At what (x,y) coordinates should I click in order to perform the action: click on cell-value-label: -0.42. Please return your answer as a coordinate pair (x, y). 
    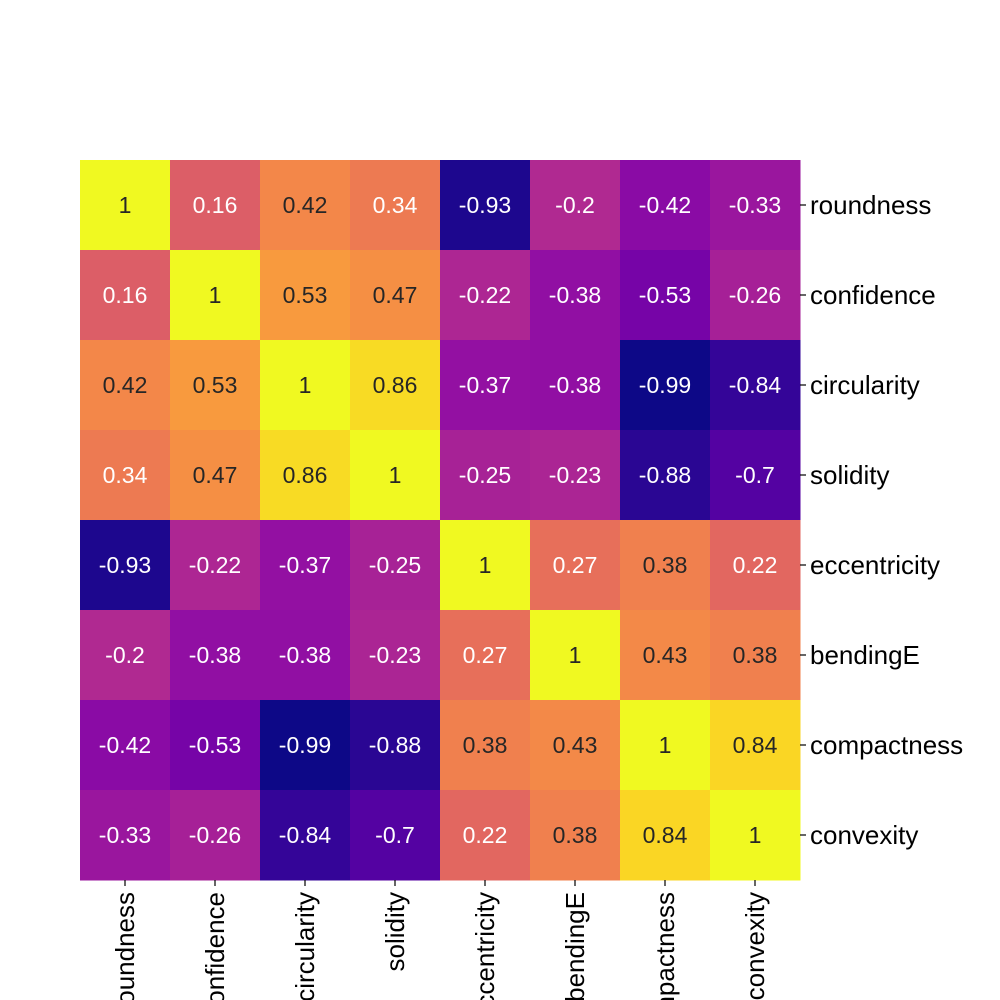
    Looking at the image, I should click on (665, 205).